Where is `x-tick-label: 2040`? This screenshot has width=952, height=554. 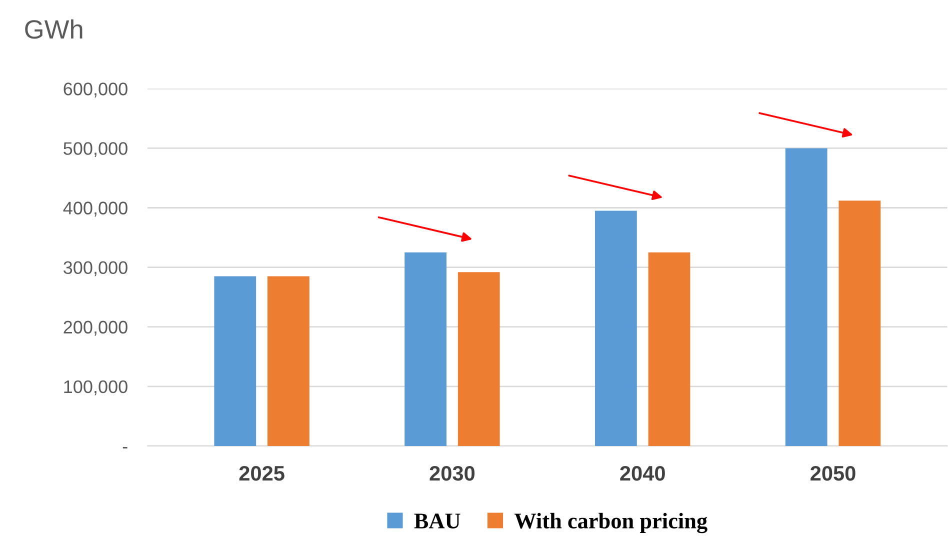 x-tick-label: 2040 is located at coordinates (642, 473).